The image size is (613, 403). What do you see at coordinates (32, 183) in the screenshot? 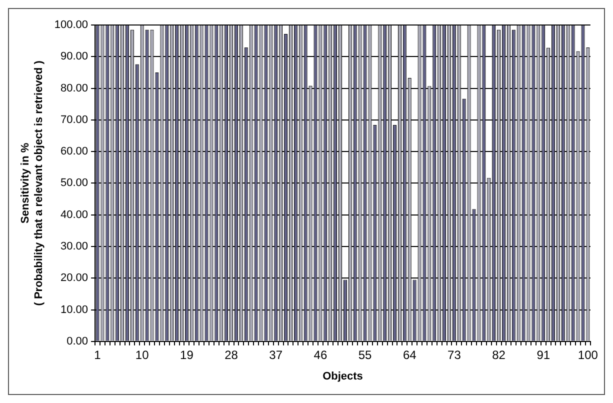
I see `y-axis-title: Sensitivity in % ( Probability that a relevant object is retrieved )` at bounding box center [32, 183].